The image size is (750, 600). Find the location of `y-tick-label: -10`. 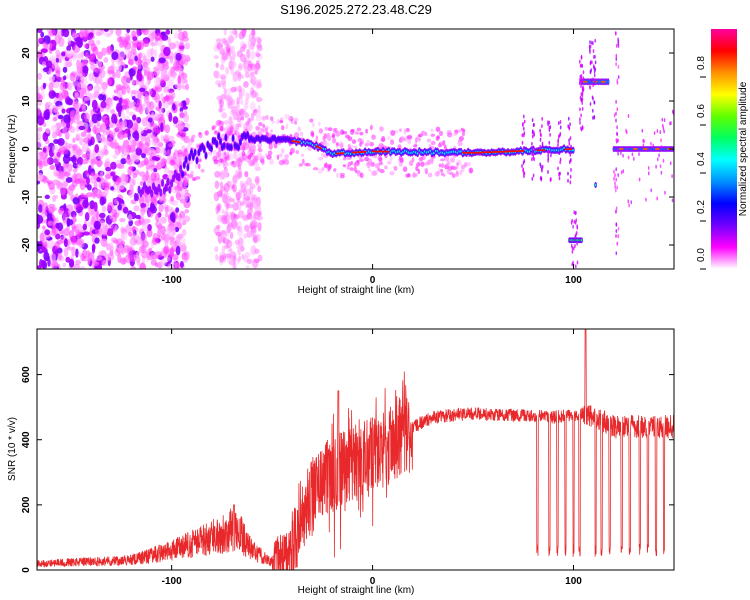

y-tick-label: -10 is located at coordinates (26, 196).